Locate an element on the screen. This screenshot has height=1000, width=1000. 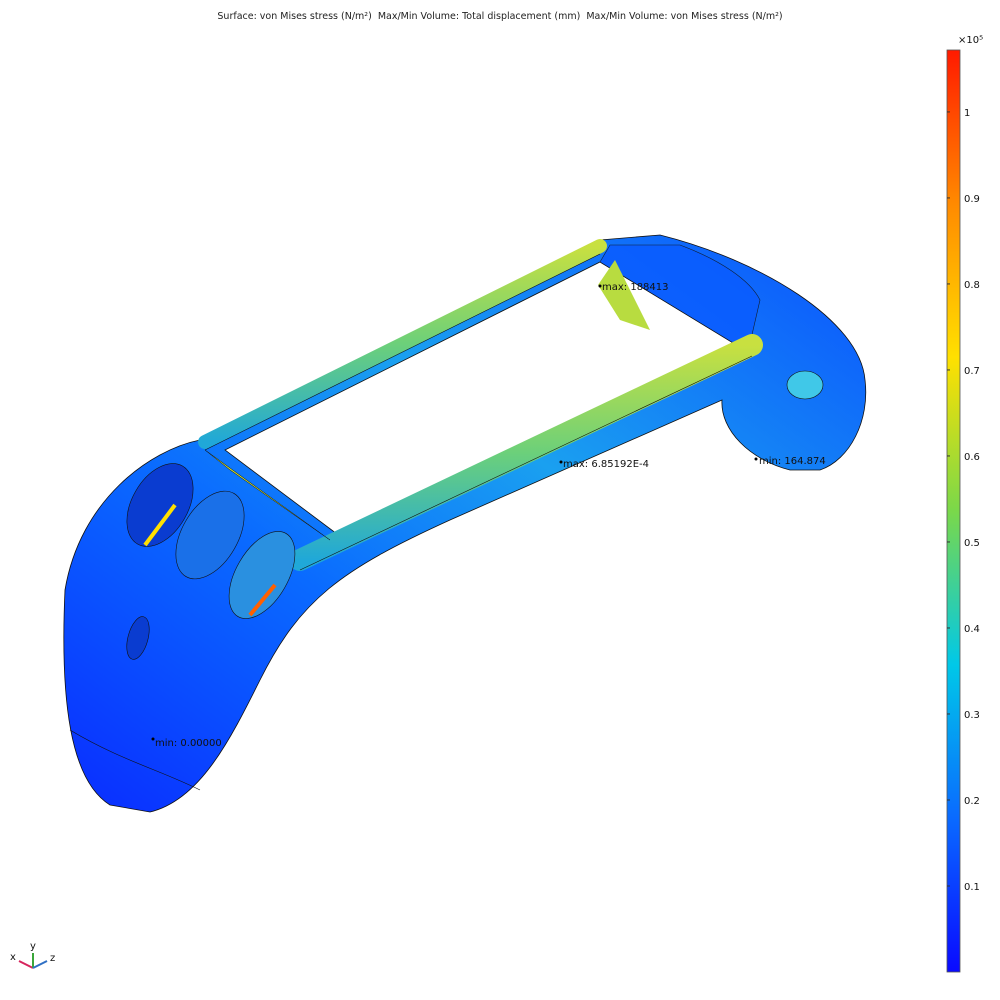
stress-max-label: max: 188413 is located at coordinates (635, 287).